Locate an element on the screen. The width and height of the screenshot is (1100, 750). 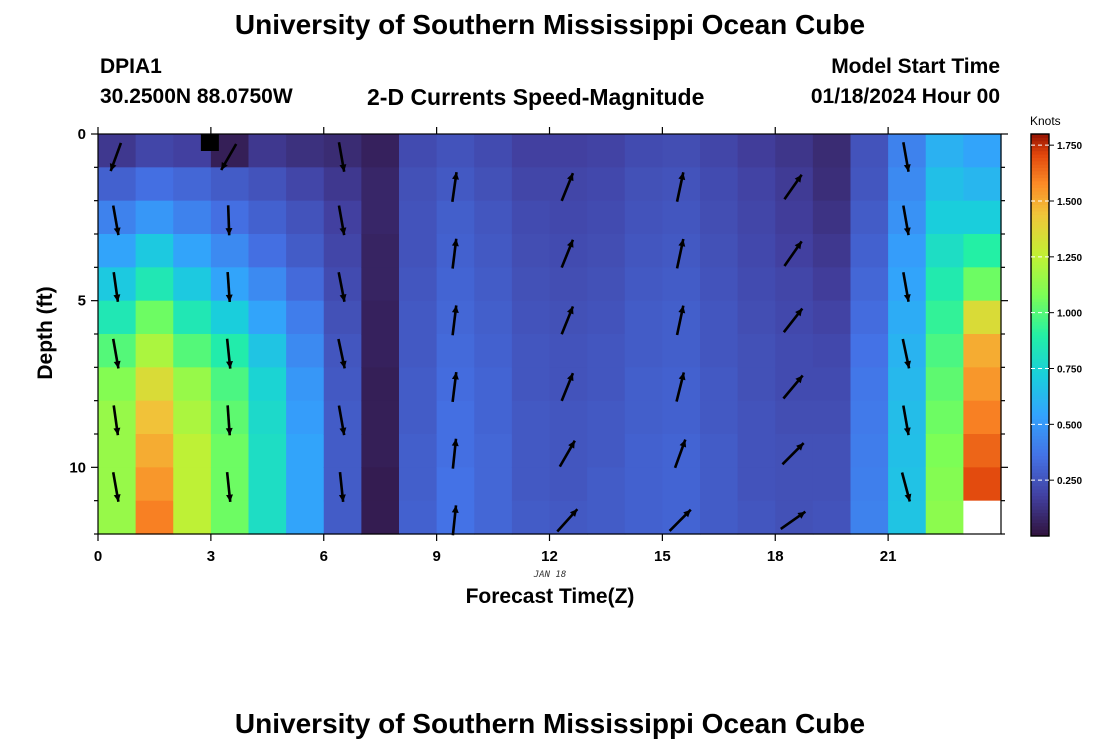
y-tick-label: 10 is located at coordinates (77, 467).